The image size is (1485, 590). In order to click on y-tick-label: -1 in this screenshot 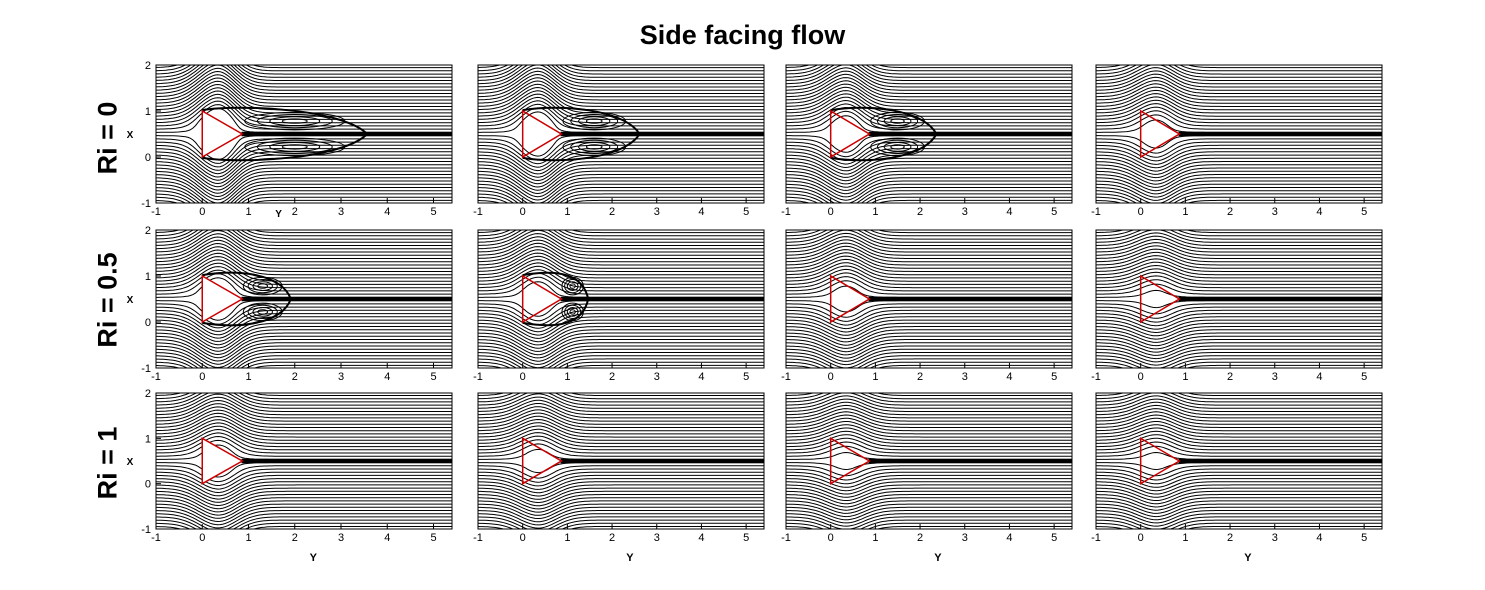, I will do `click(146, 204)`.